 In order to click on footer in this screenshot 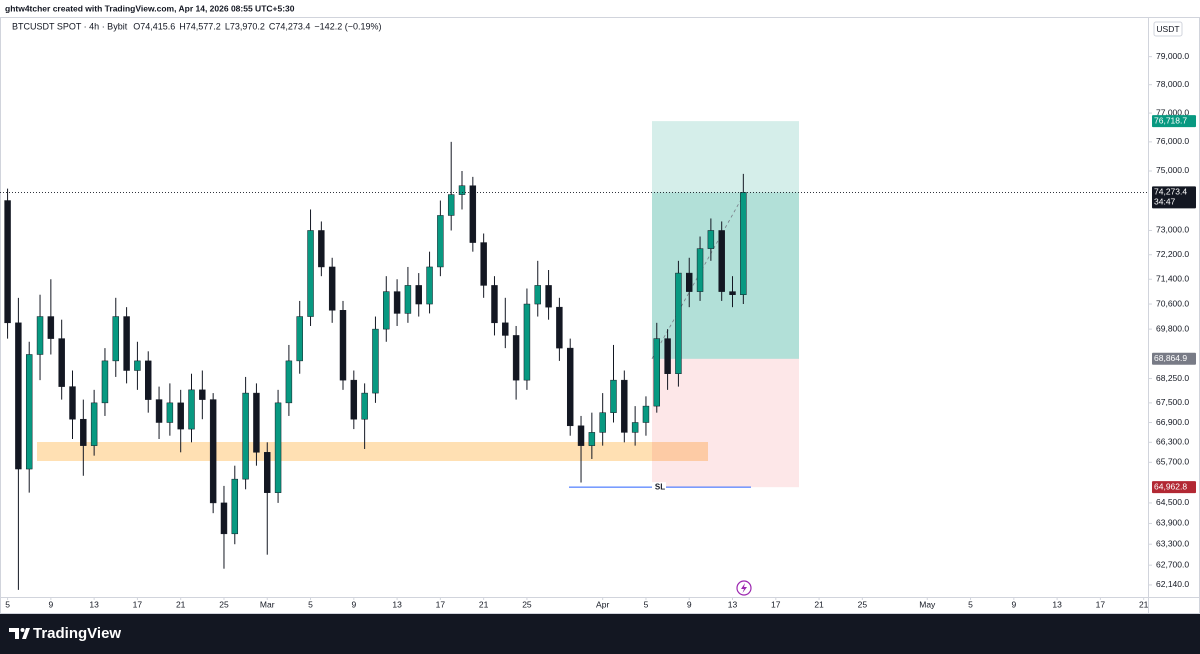, I will do `click(600, 634)`.